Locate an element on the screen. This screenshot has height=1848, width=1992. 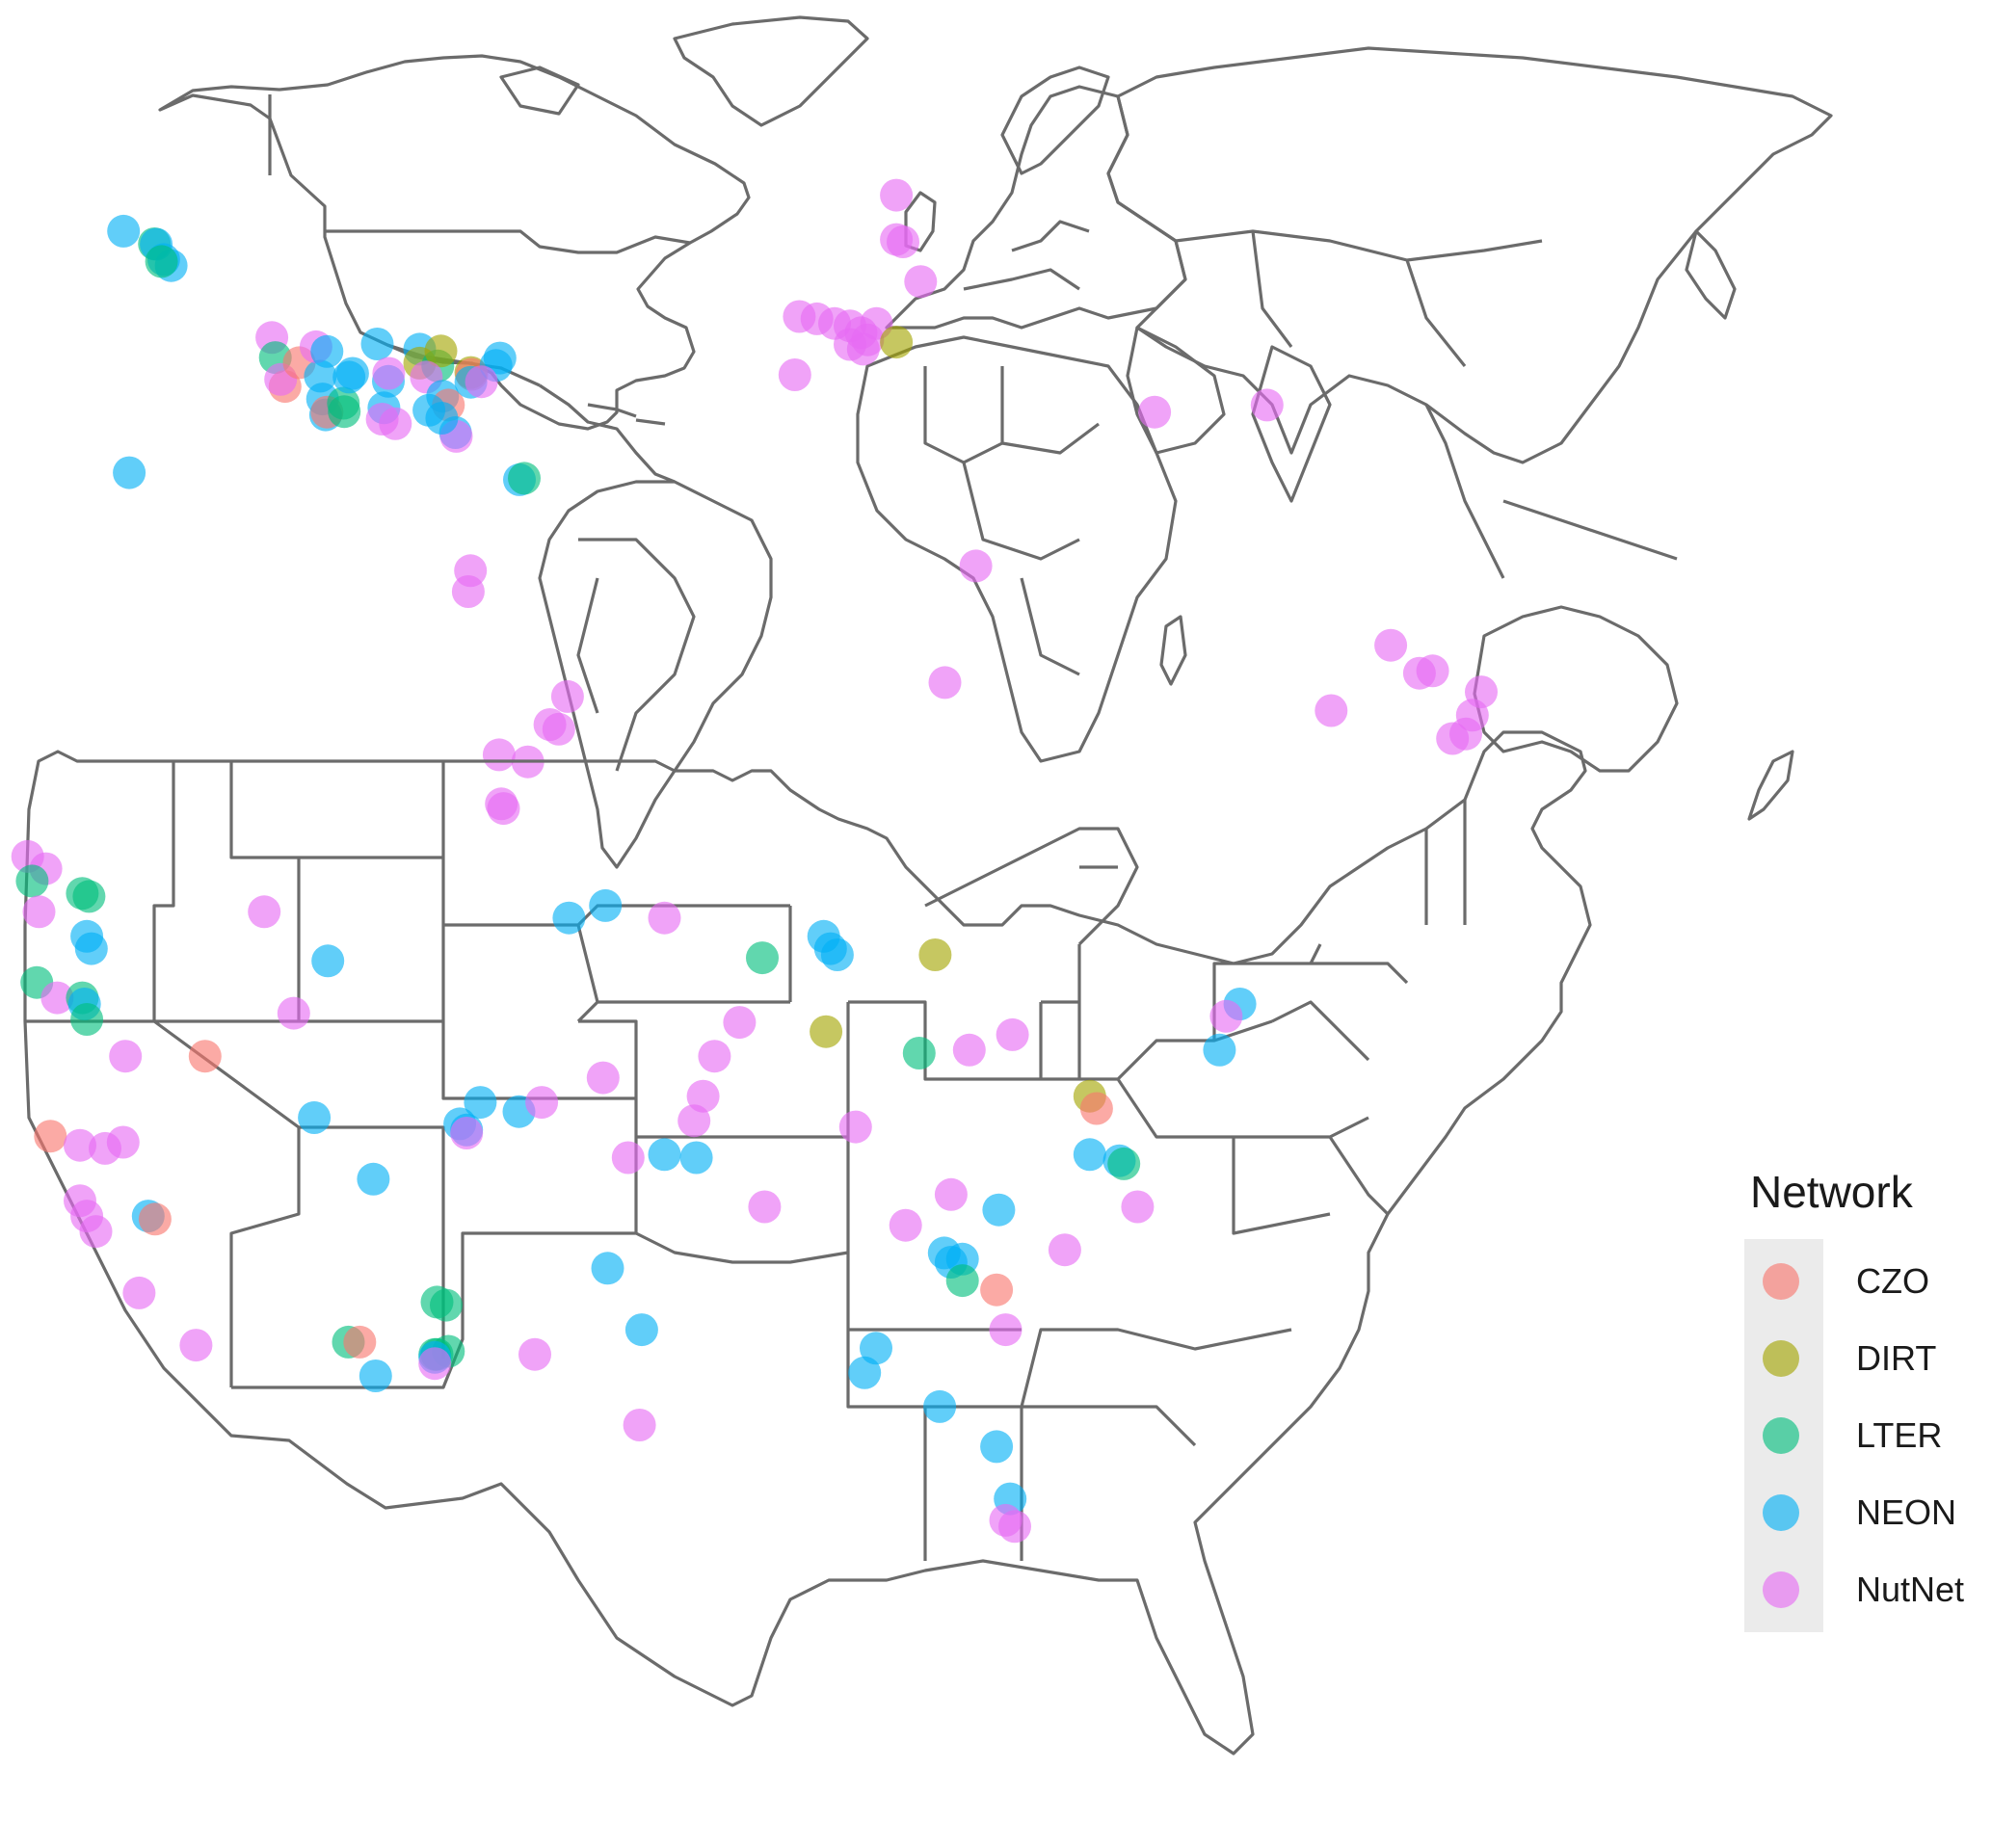
legend-label-nutnet: NutNet is located at coordinates (1910, 1589).